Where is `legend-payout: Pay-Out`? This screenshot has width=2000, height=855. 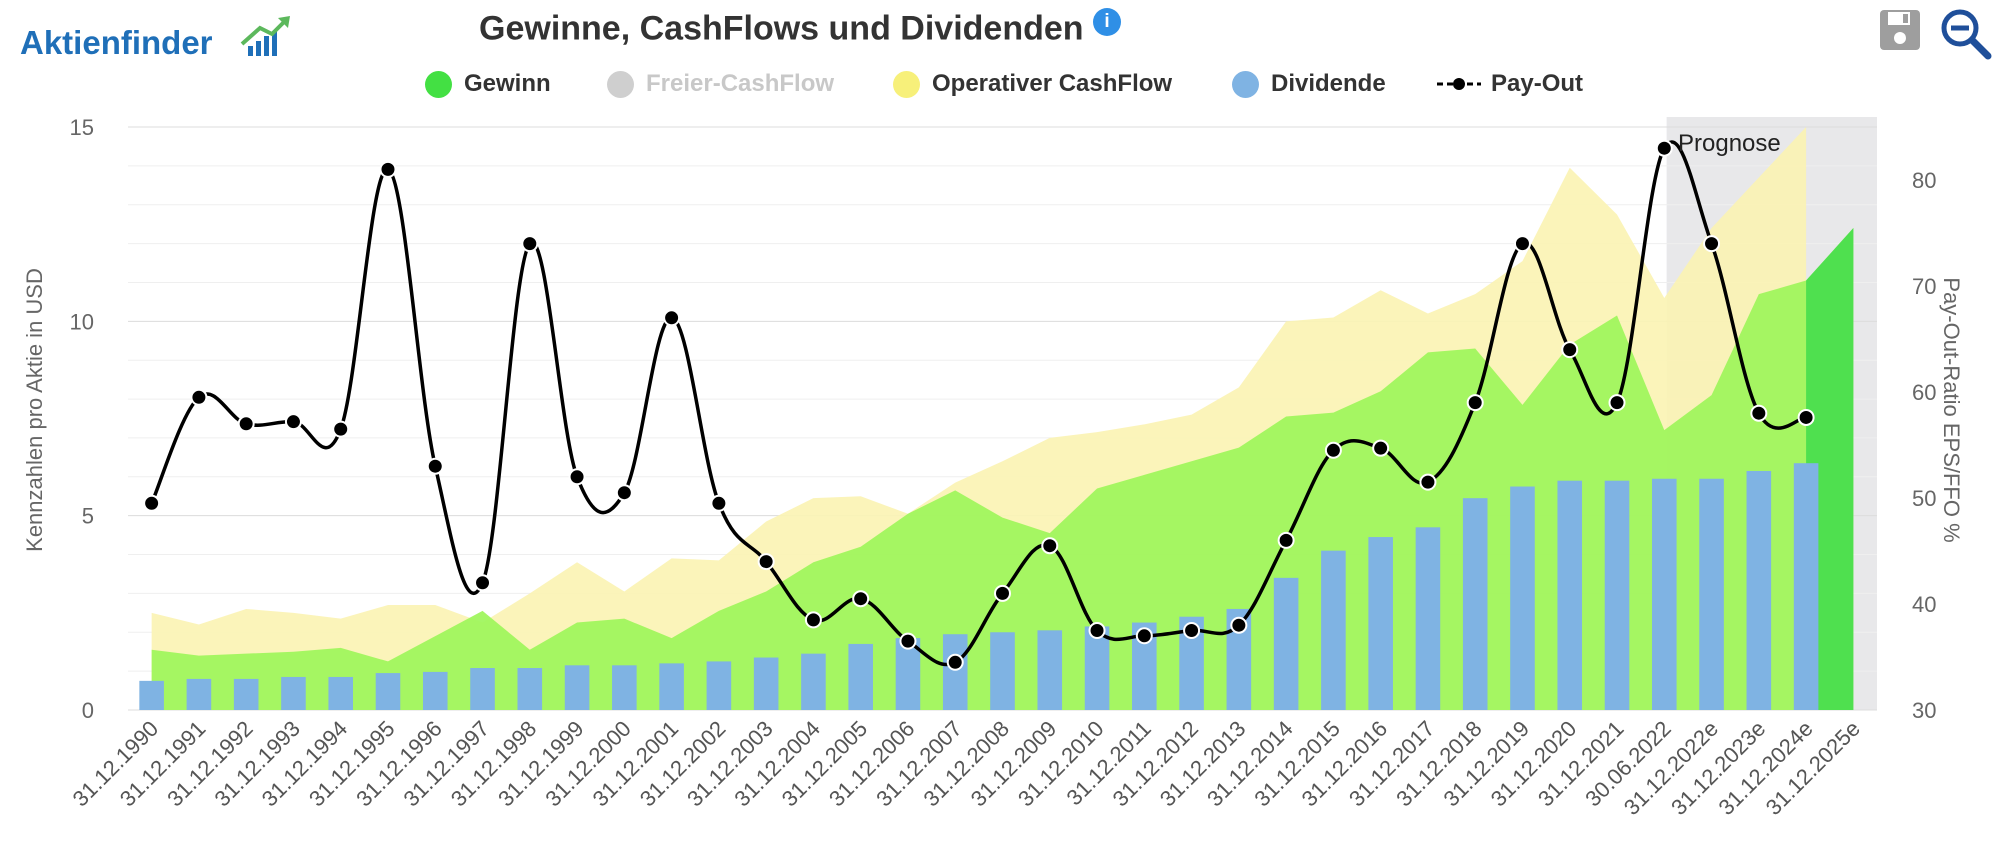 legend-payout: Pay-Out is located at coordinates (1509, 84).